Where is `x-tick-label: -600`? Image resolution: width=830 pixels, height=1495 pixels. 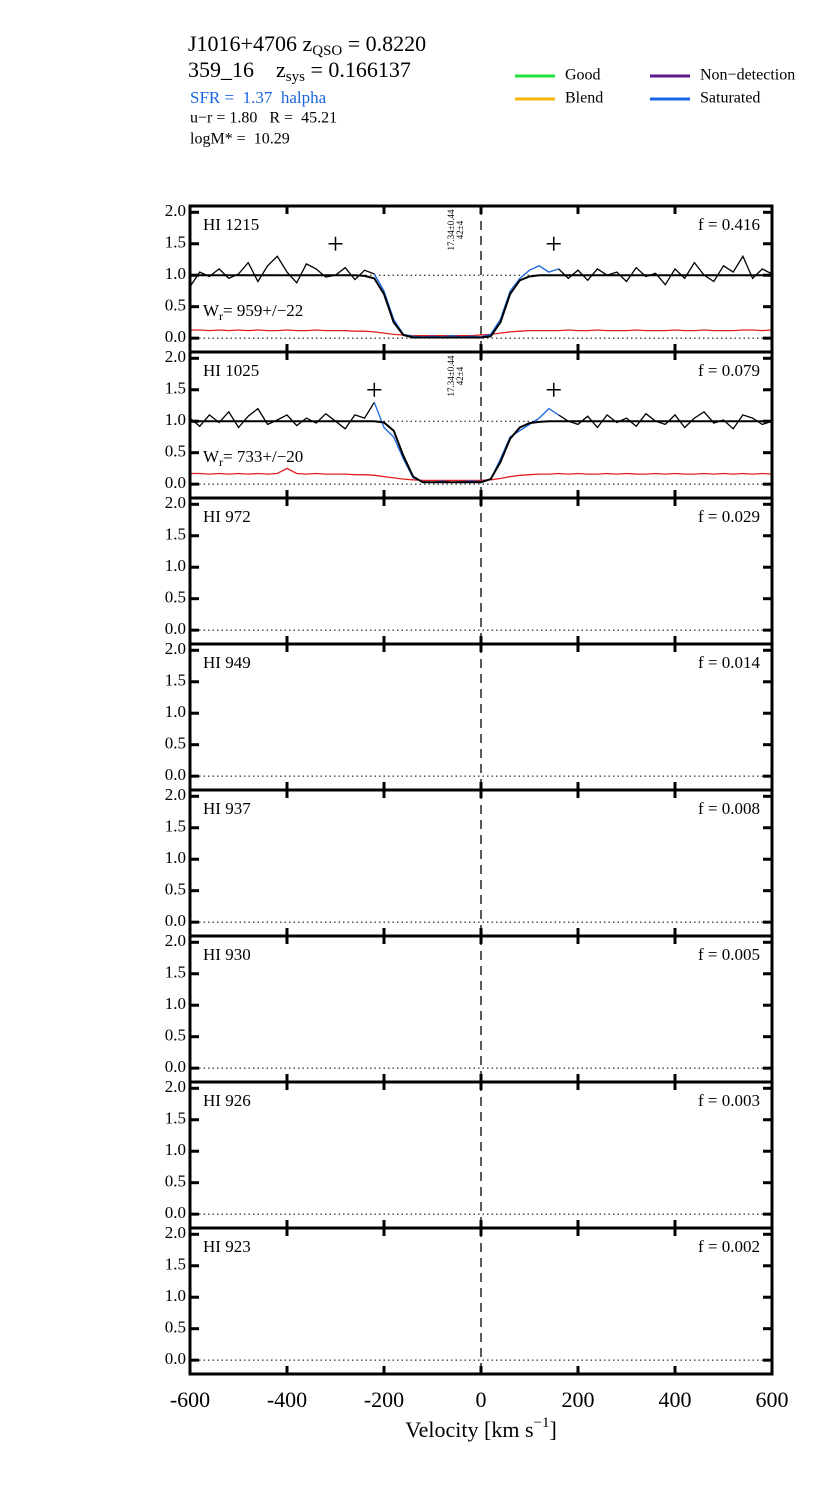 x-tick-label: -600 is located at coordinates (190, 1399).